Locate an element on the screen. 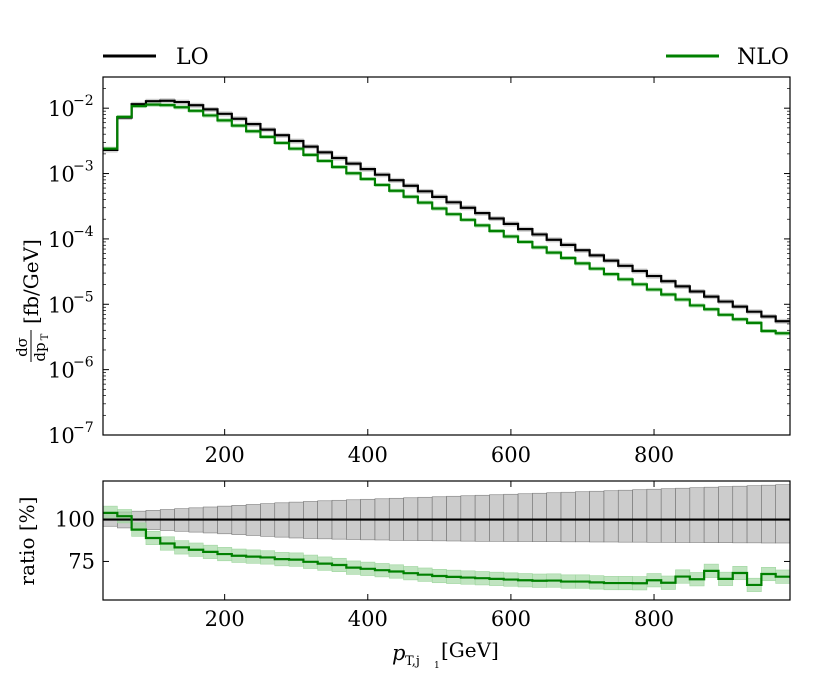 This screenshot has width=830, height=675. ratio-x-tick-label: 400 is located at coordinates (368, 619).